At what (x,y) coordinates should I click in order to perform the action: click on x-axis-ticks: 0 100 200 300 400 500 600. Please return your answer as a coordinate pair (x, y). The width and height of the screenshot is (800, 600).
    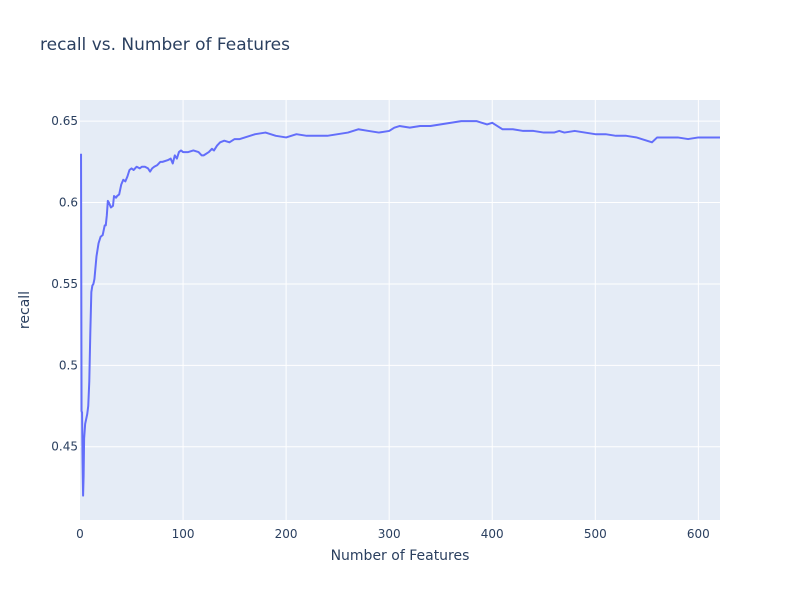
    Looking at the image, I should click on (393, 534).